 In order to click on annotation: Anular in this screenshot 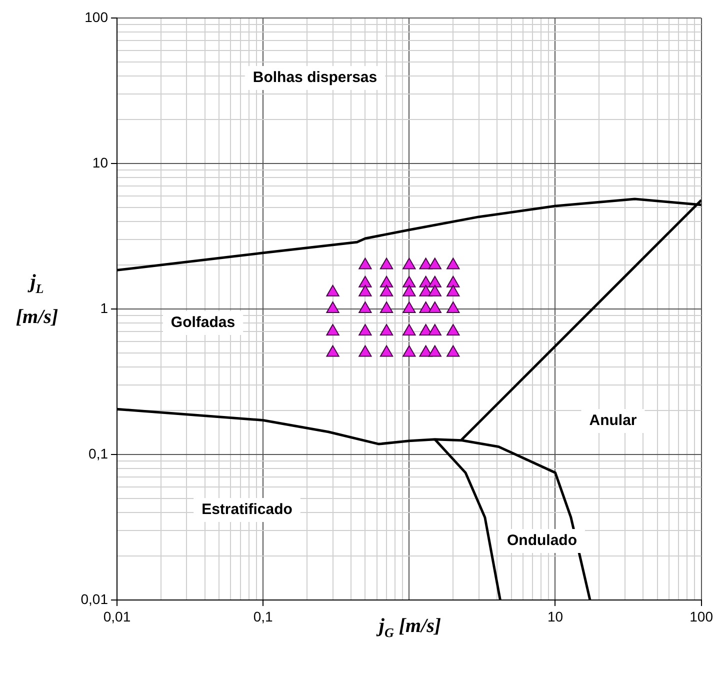, I will do `click(613, 421)`.